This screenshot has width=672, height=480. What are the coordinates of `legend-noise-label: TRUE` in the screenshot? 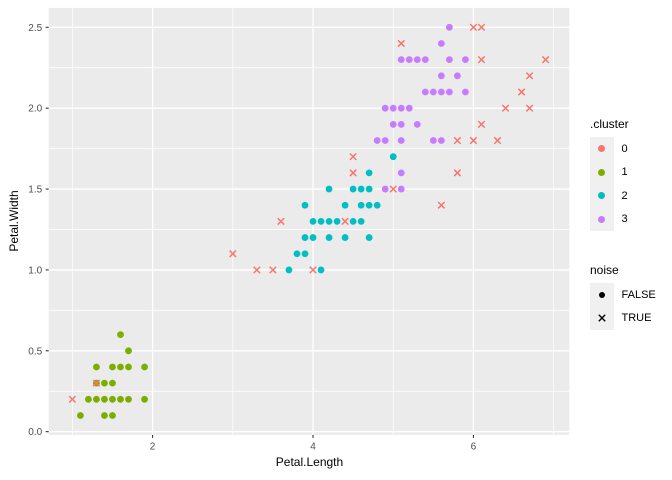 It's located at (636, 318).